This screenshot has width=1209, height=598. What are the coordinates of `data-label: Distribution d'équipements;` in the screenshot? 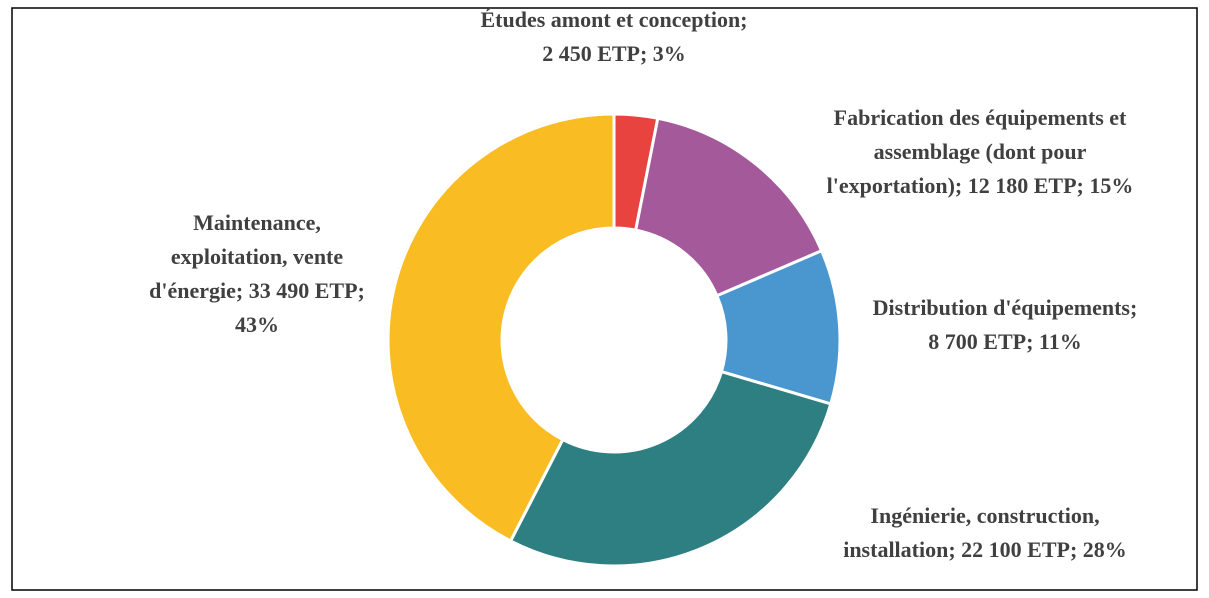 It's located at (1005, 307).